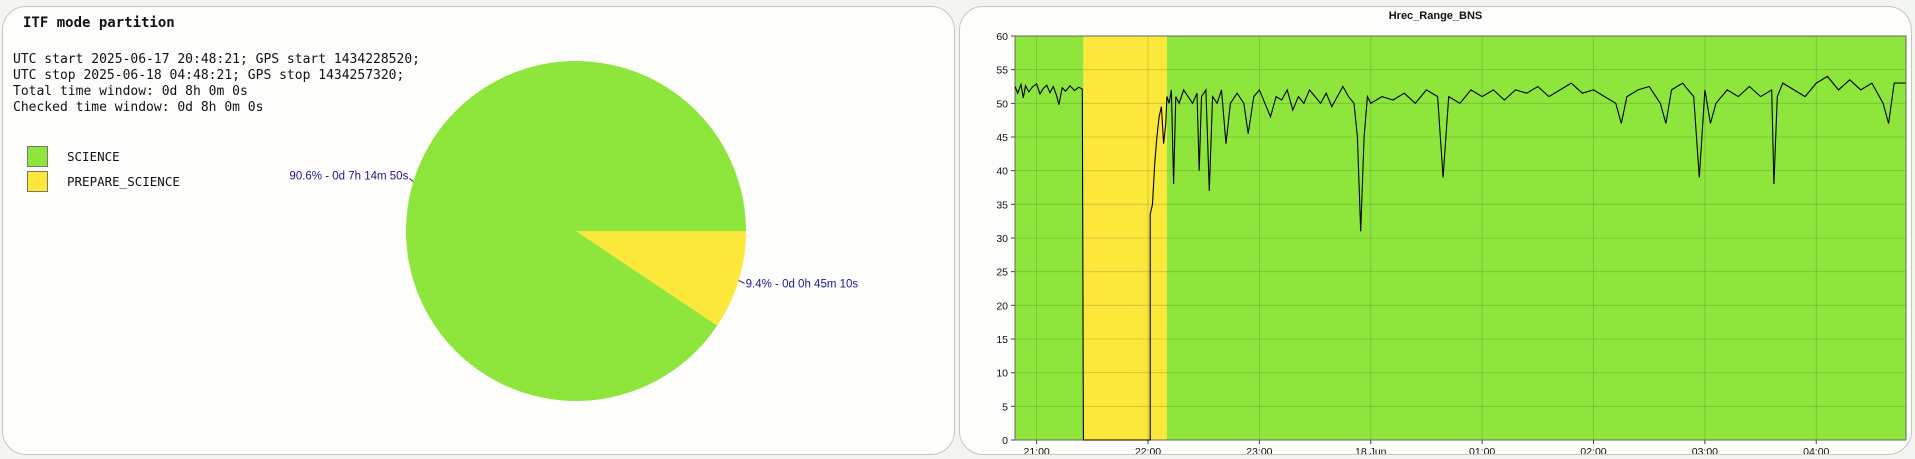  What do you see at coordinates (1259, 450) in the screenshot?
I see `x-tick-label: 23:00` at bounding box center [1259, 450].